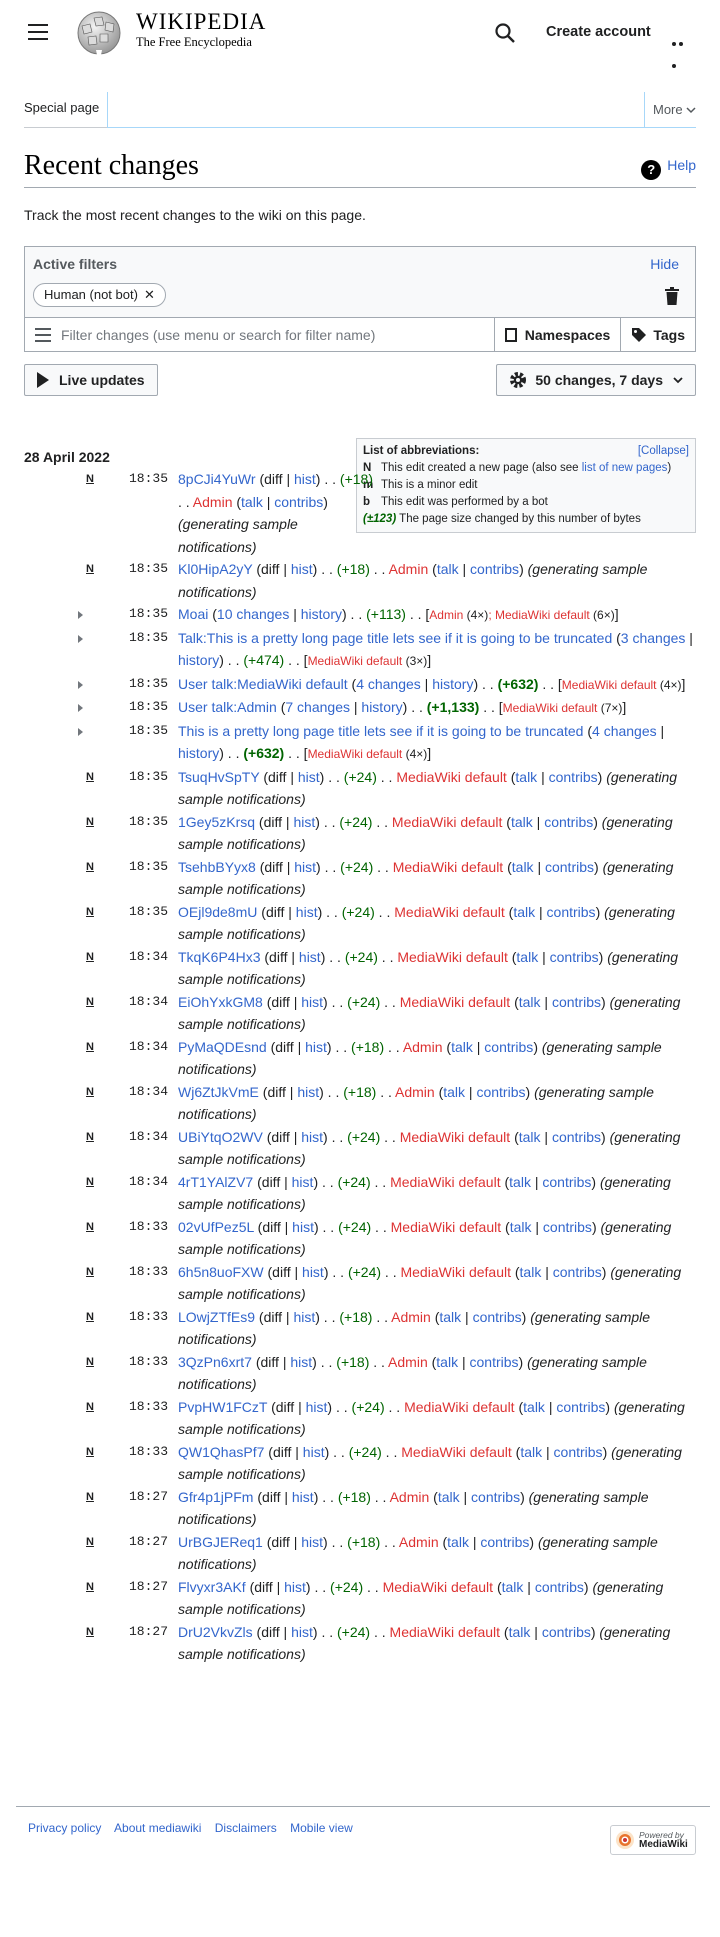 This screenshot has width=720, height=1937. Describe the element at coordinates (219, 956) in the screenshot. I see `page-title-link: TkqK6P4Hx3` at that location.